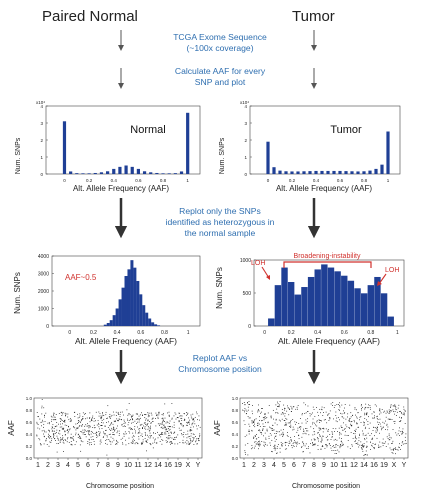 This screenshot has width=434, height=500. I want to click on tumor-het-bar, so click(324, 295).